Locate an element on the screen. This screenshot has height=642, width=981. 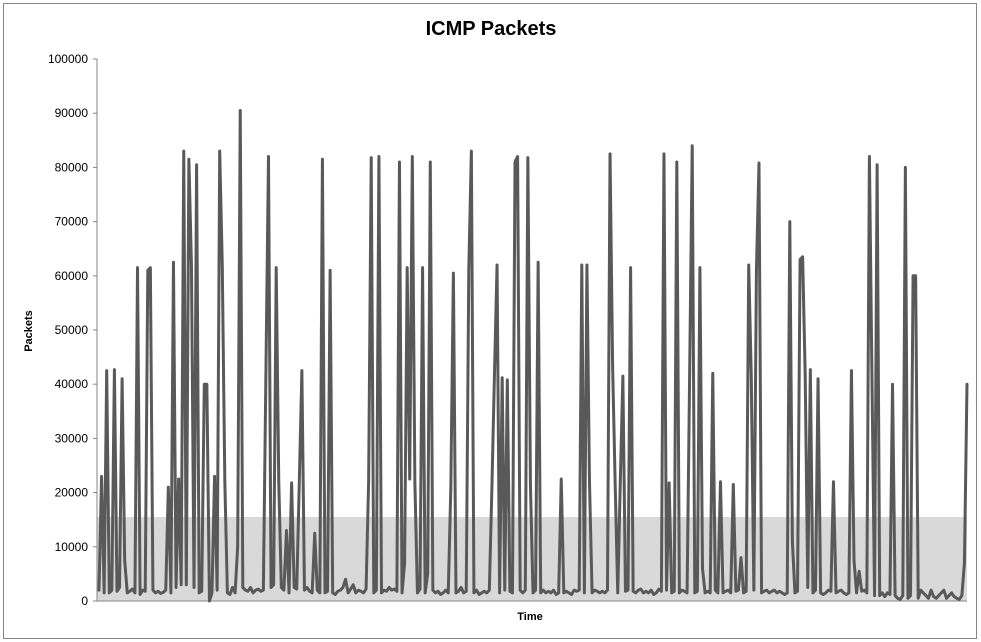
y-tick-label: 40000 is located at coordinates (72, 384).